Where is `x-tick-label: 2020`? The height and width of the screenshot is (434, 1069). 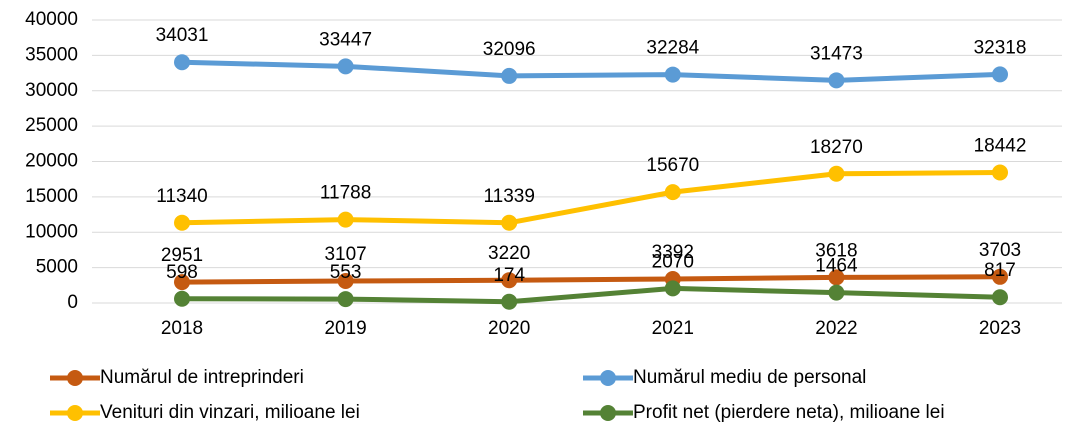 x-tick-label: 2020 is located at coordinates (509, 328).